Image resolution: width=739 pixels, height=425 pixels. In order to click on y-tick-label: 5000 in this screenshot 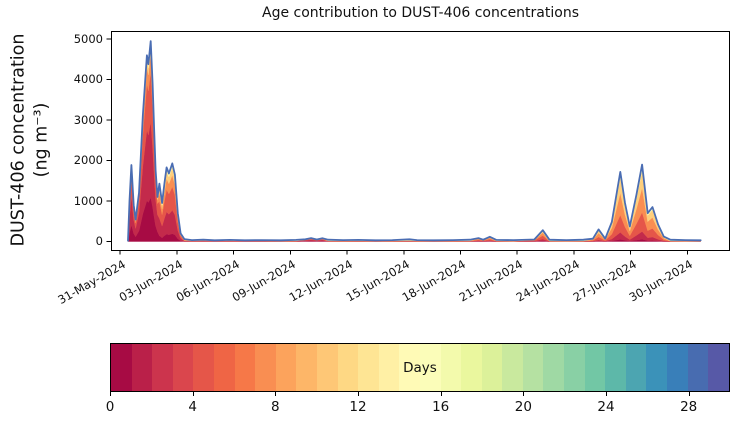, I will do `click(88, 38)`.